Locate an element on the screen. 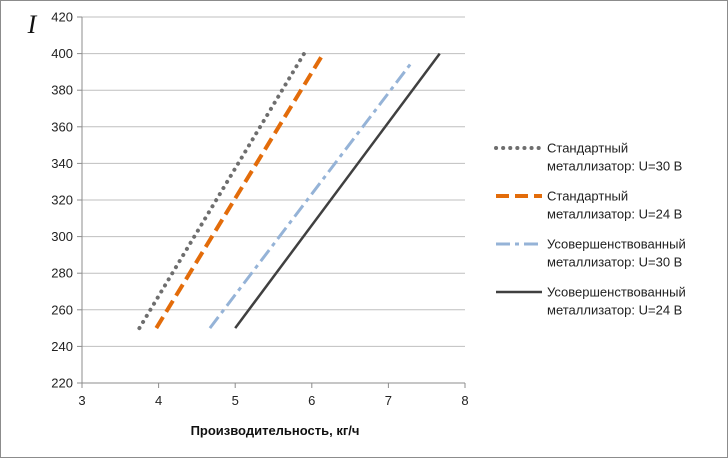  legend-label-3: Усовершенствованный is located at coordinates (616, 244).